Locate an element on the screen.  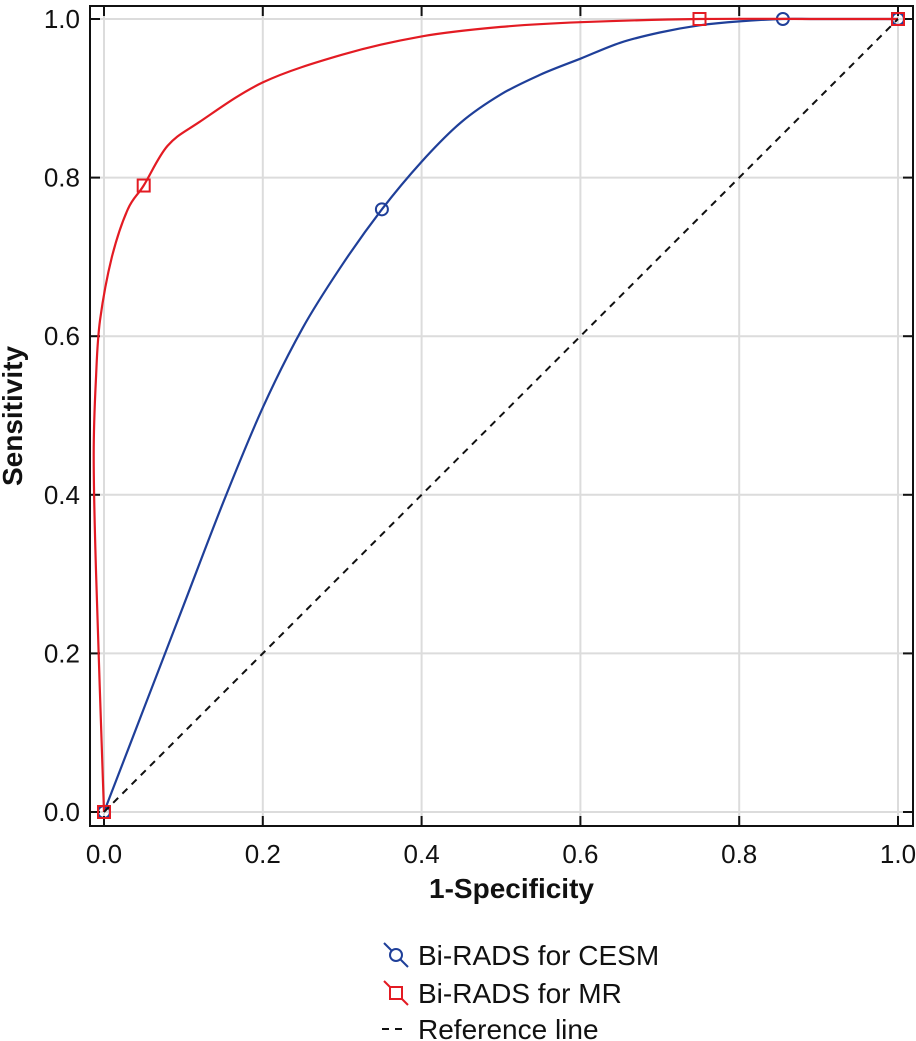
legend-item: Bi-RADS for CESM is located at coordinates (521, 955).